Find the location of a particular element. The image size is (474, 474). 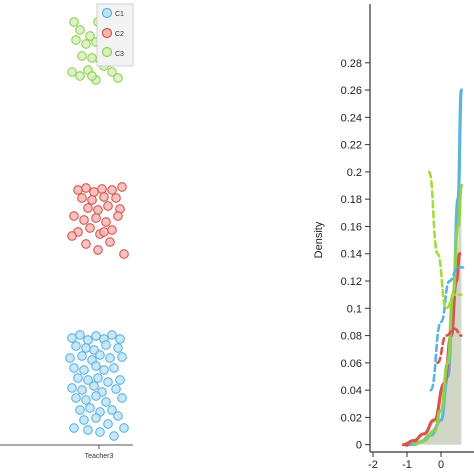

density-line-c2-dashed is located at coordinates (449, 346).